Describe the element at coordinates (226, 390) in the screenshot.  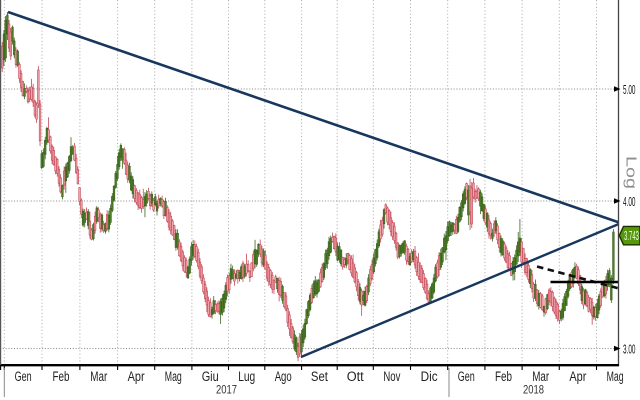
I see `svg-text: 2017` at that location.